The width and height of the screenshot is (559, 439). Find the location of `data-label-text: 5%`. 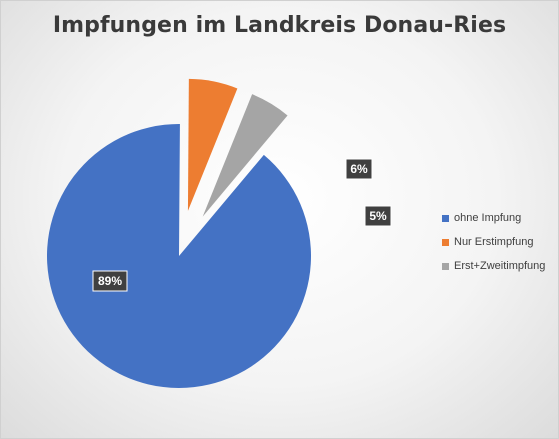

data-label-text: 5% is located at coordinates (378, 216).